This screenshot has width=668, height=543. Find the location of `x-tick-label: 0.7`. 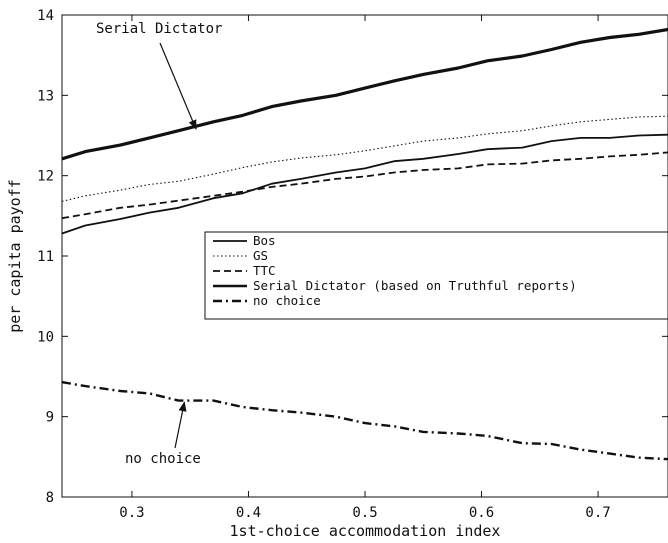

x-tick-label: 0.7 is located at coordinates (597, 513).